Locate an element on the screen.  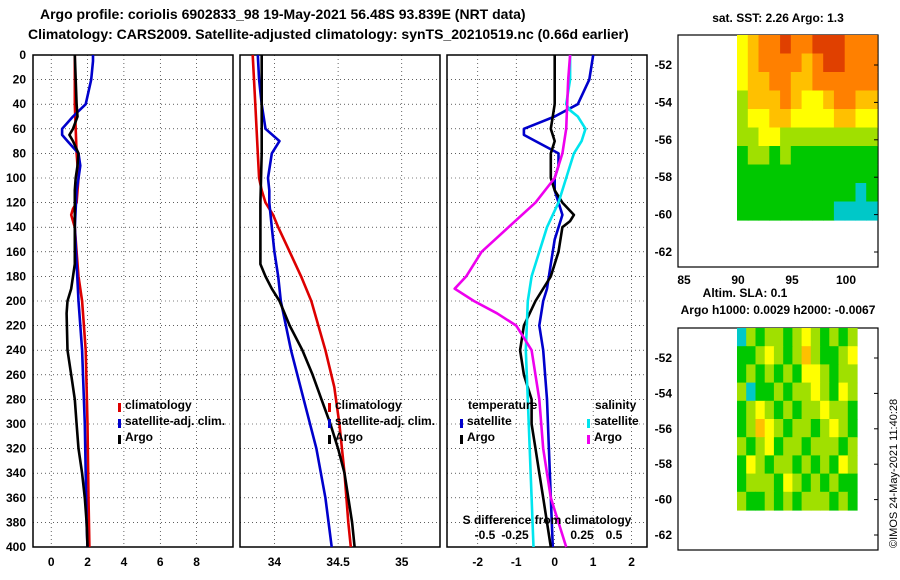
map-y-tick-label: -56 is located at coordinates (664, 429).